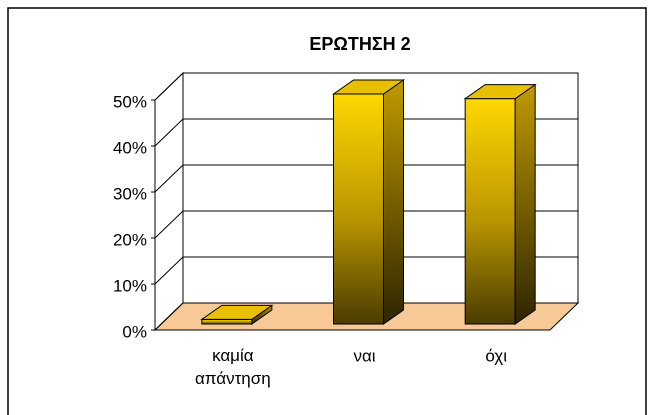  Describe the element at coordinates (130, 101) in the screenshot. I see `y-tick-label: 50%` at that location.